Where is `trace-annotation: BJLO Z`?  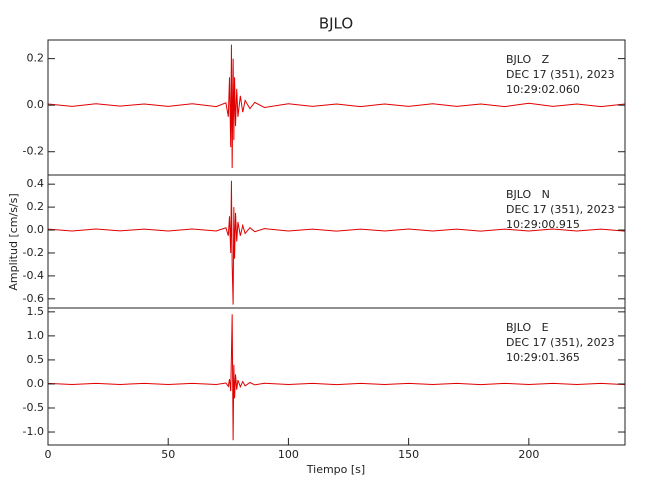 trace-annotation: BJLO Z is located at coordinates (528, 59).